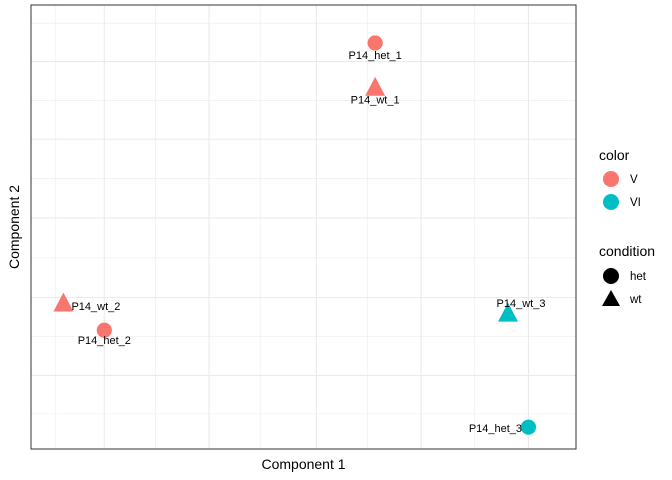  Describe the element at coordinates (634, 180) in the screenshot. I see `legend-label-v: V` at that location.